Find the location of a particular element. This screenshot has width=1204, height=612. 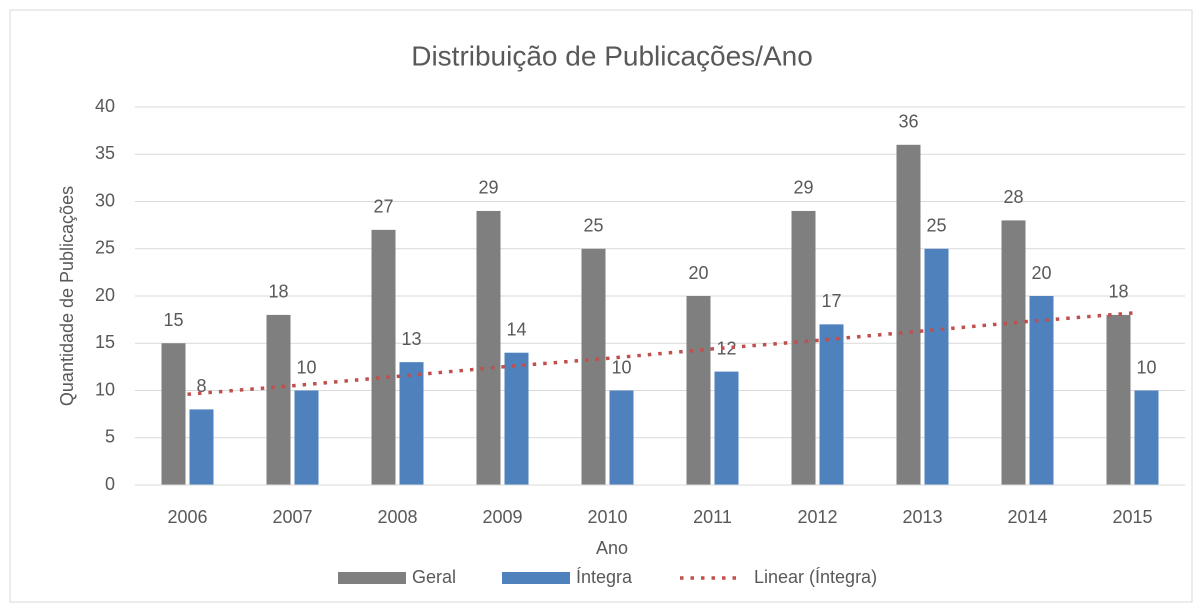

legend-label: Geral is located at coordinates (434, 577).